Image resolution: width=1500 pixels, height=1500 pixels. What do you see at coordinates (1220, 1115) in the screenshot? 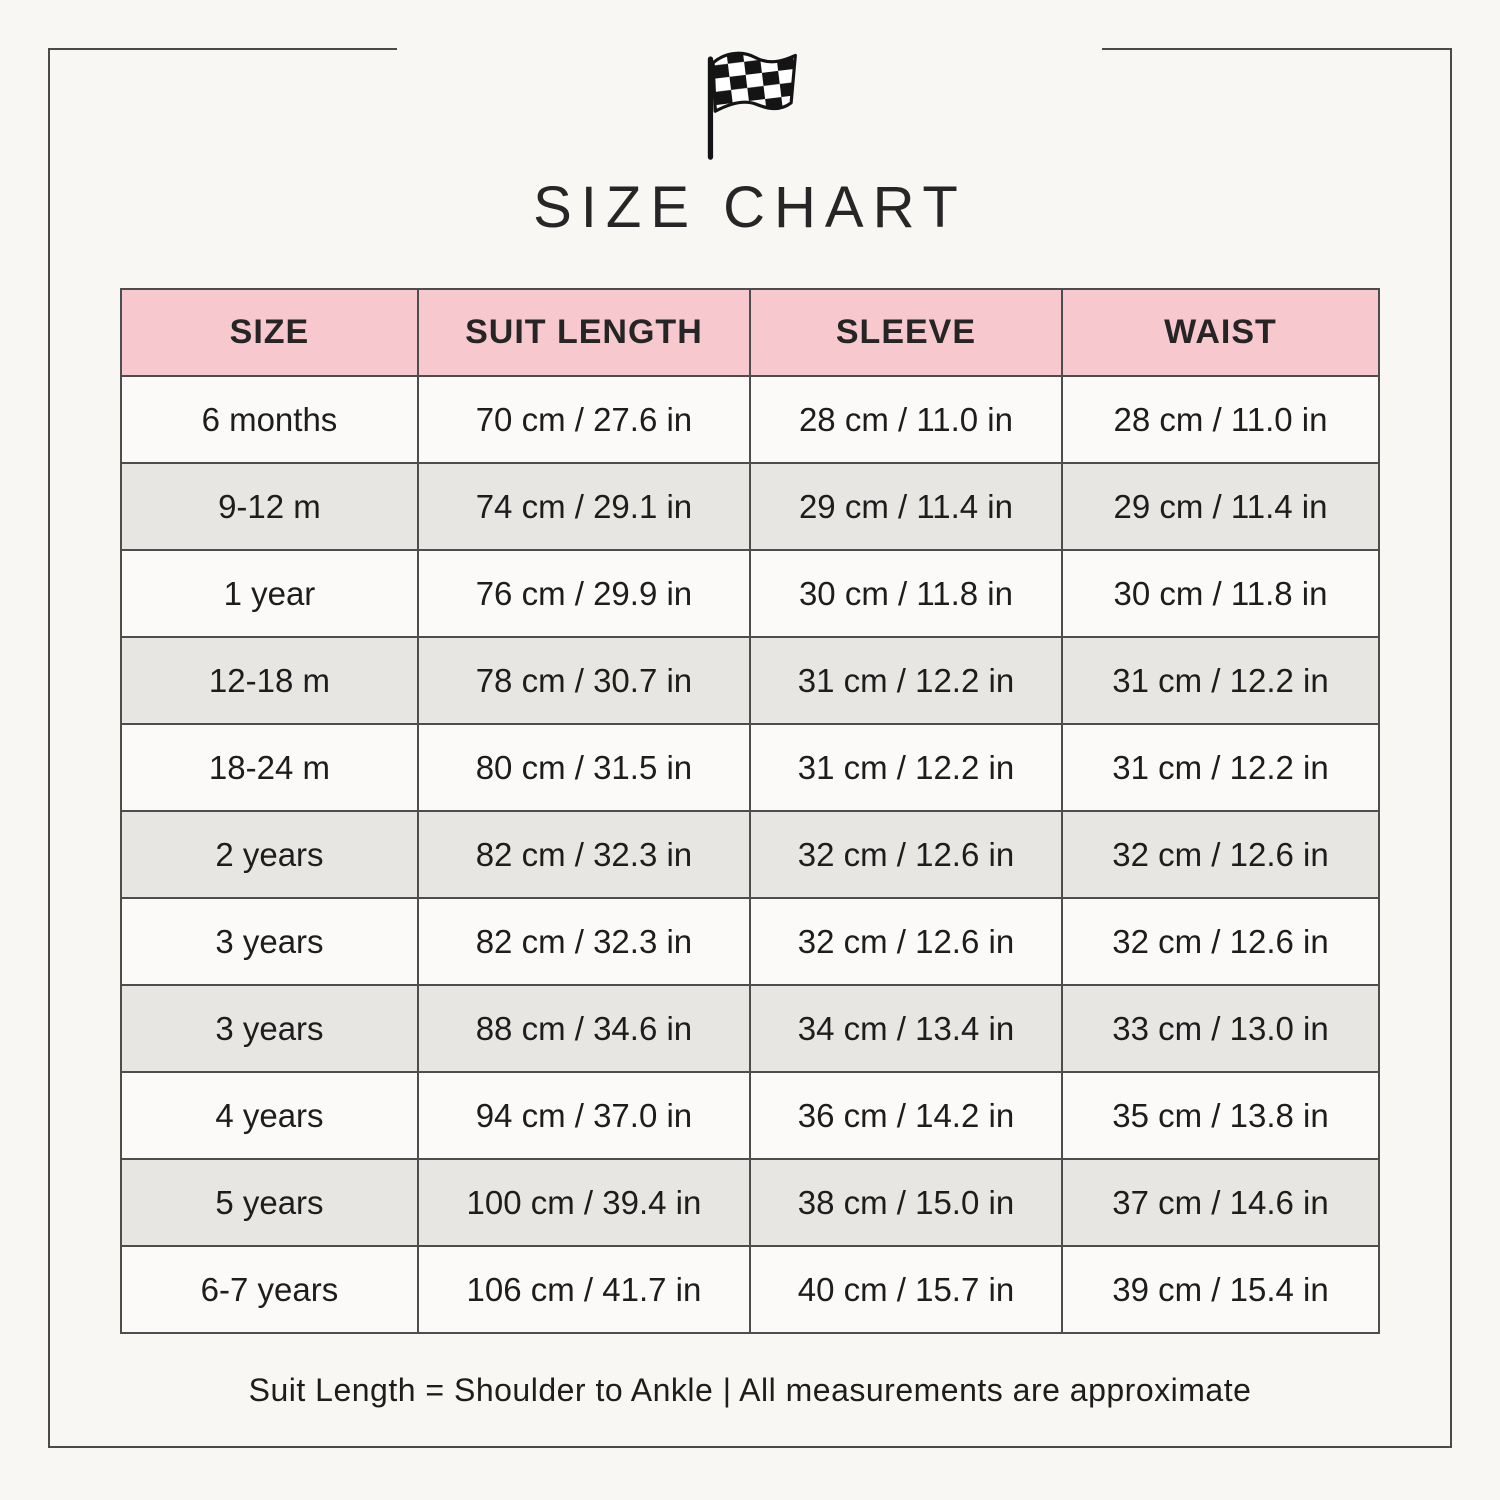
I see `waist-cell: 35 cm / 13.8 in` at bounding box center [1220, 1115].